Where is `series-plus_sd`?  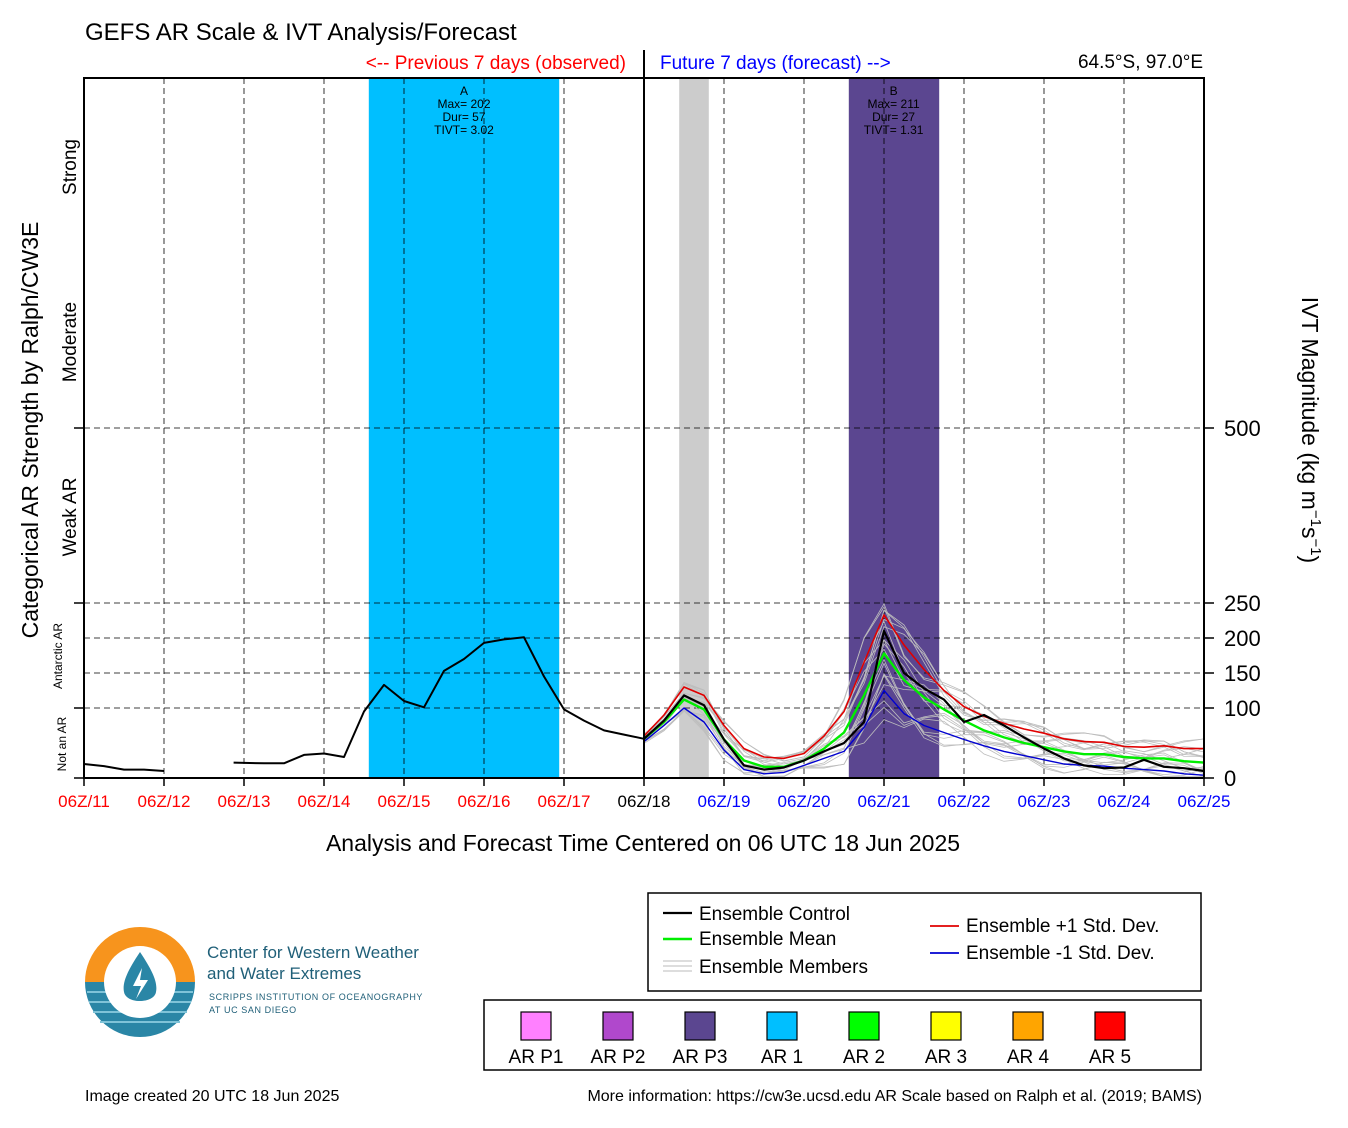
series-plus_sd is located at coordinates (923, 687).